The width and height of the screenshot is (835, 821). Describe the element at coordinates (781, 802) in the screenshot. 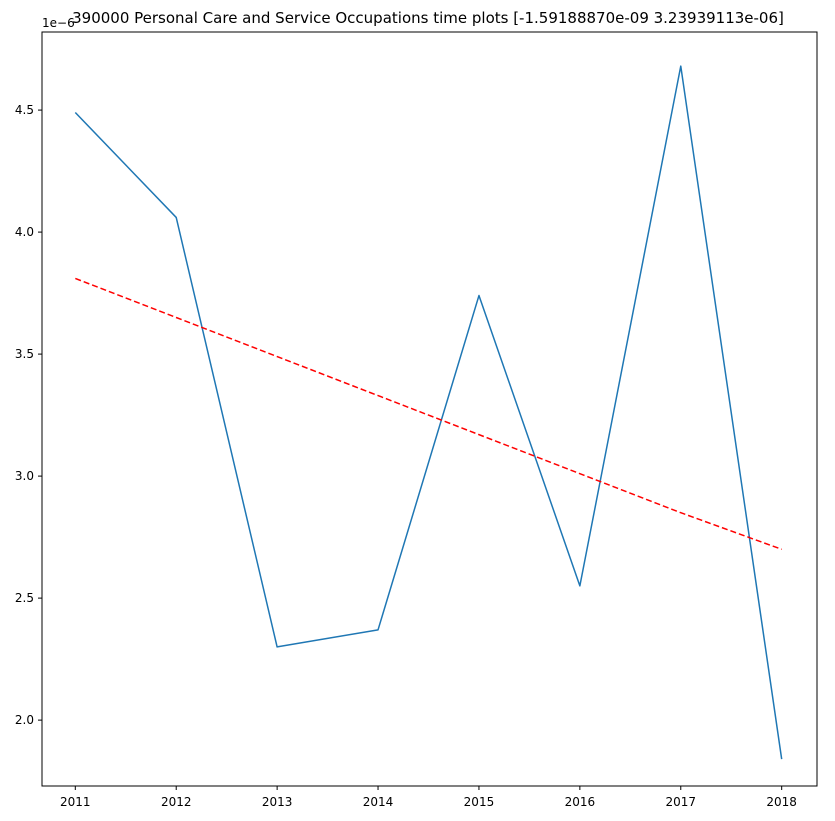

I see `x-tick-label: 2018` at that location.